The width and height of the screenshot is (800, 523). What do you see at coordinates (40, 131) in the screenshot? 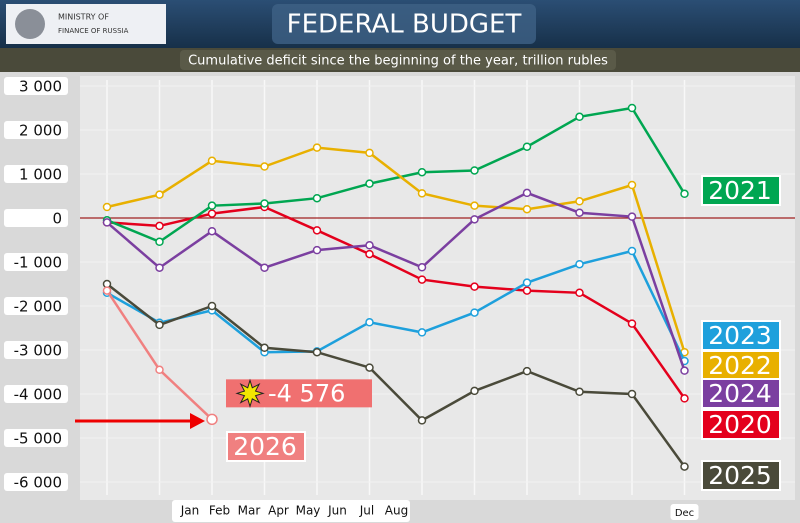
I see `y-tick-label: 2 000` at bounding box center [40, 131].